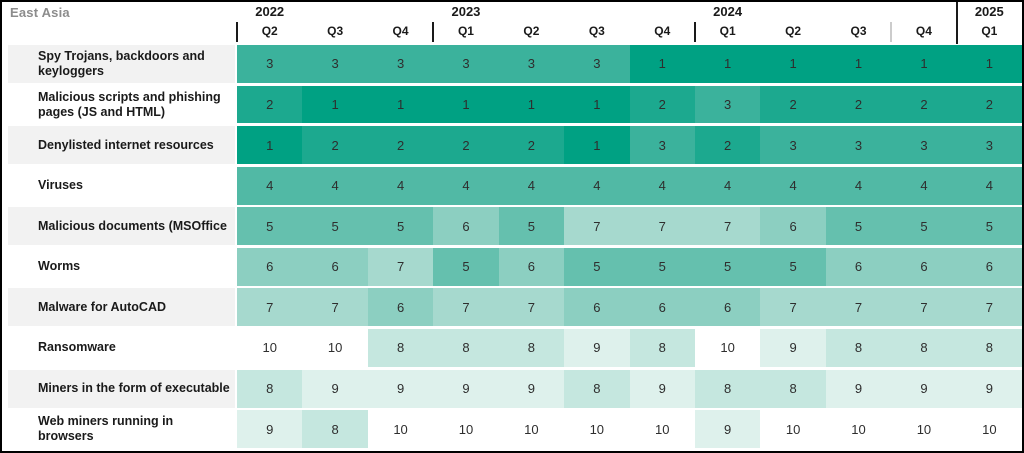  I want to click on row-label-stripe: Malicious documents (MSOffice, so click(121, 226).